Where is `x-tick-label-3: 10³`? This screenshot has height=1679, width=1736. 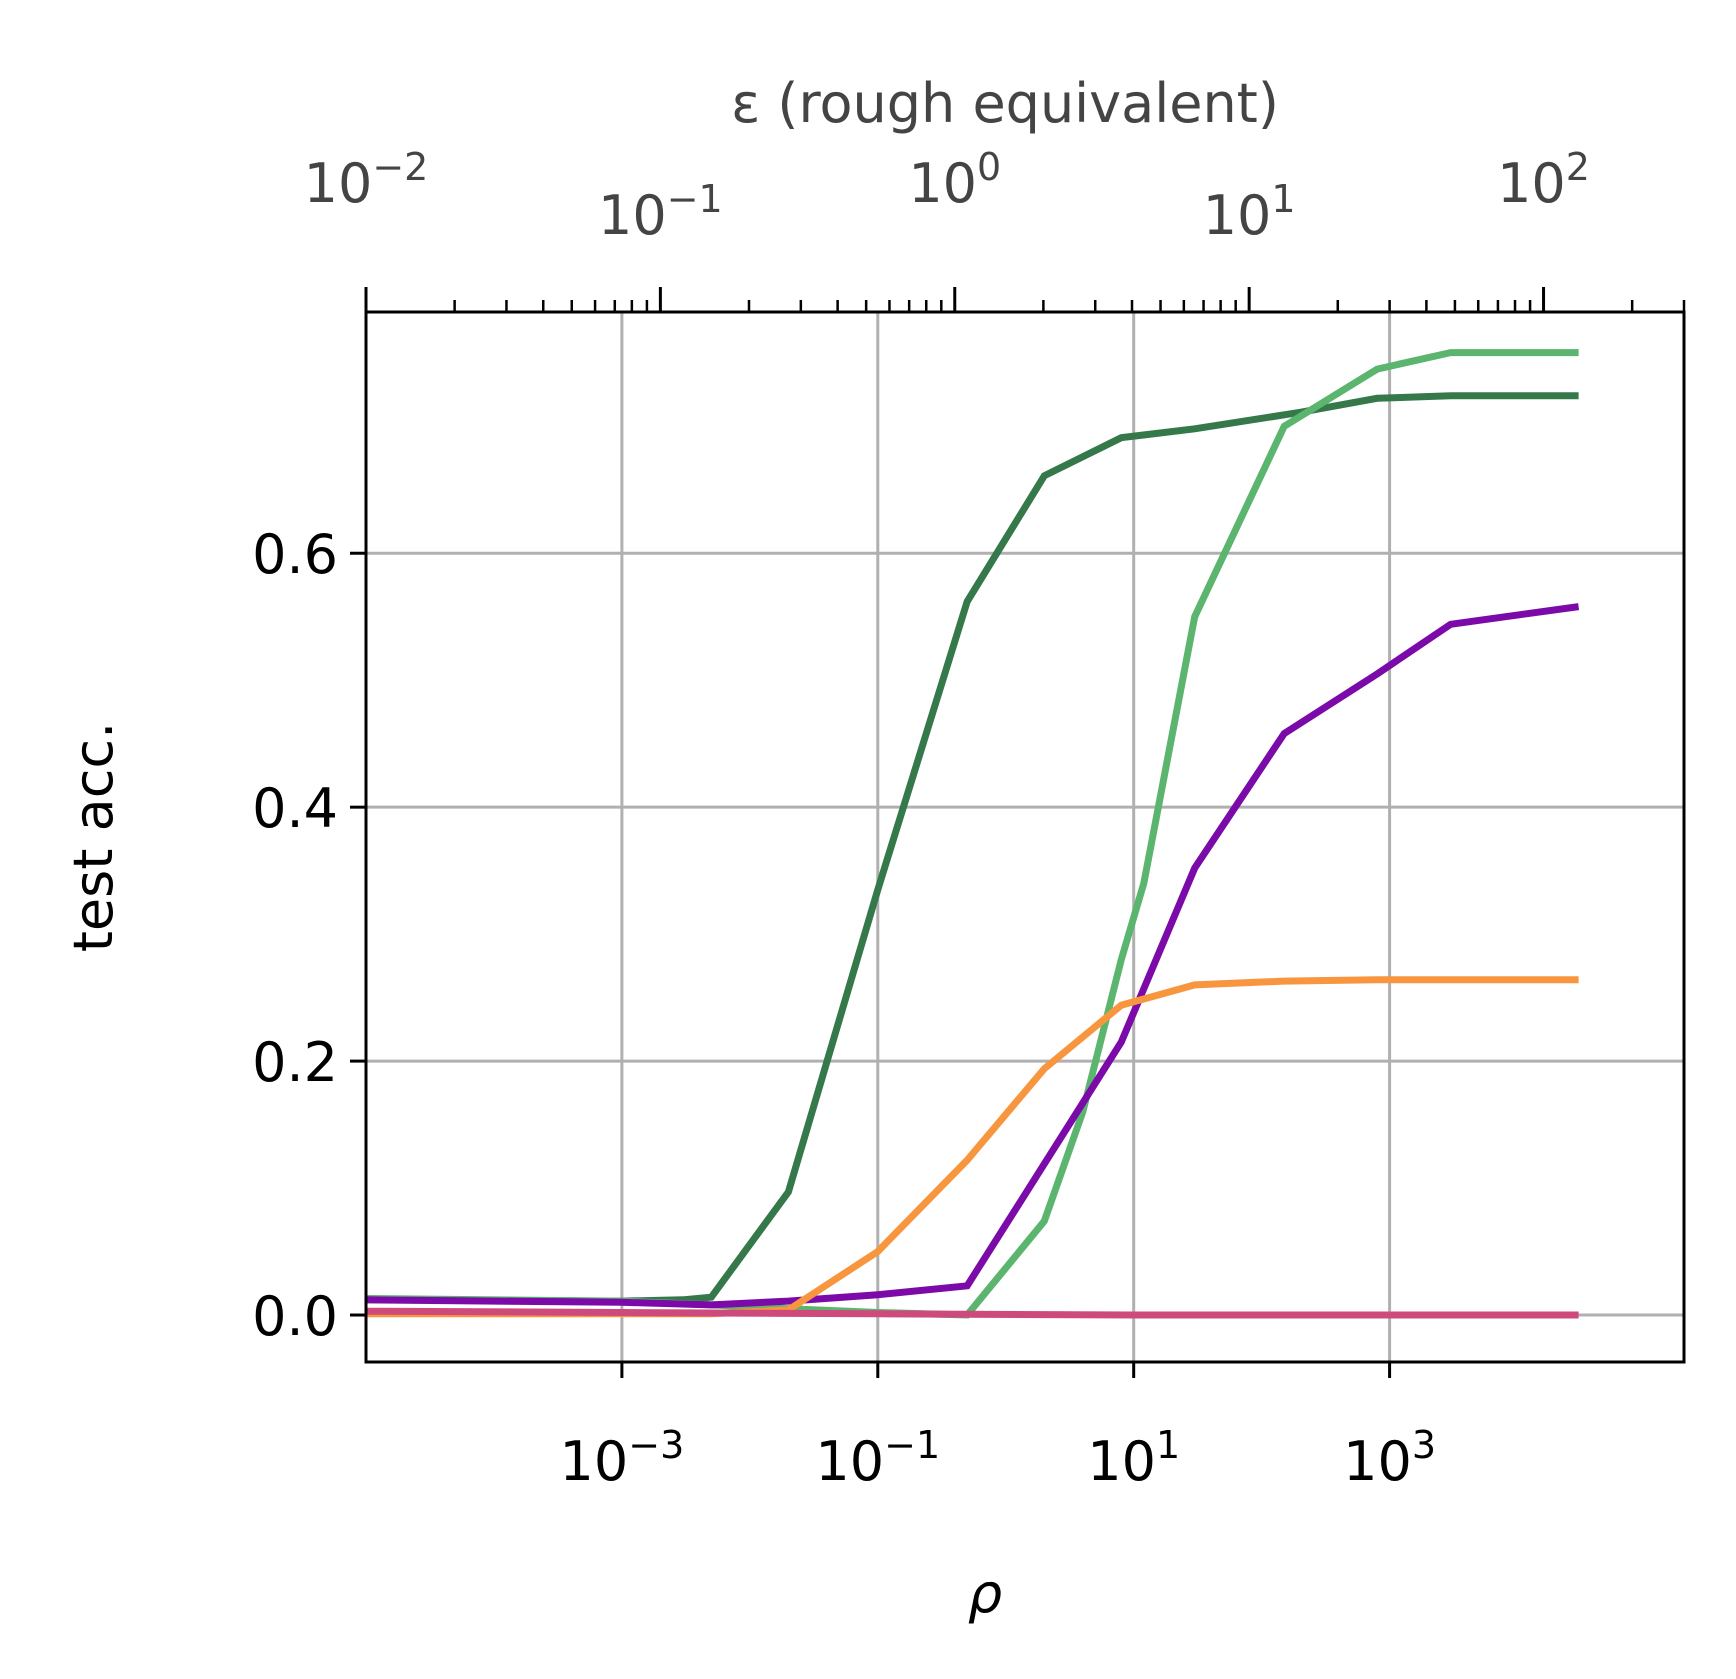
x-tick-label-3: 10³ is located at coordinates (1389, 1458).